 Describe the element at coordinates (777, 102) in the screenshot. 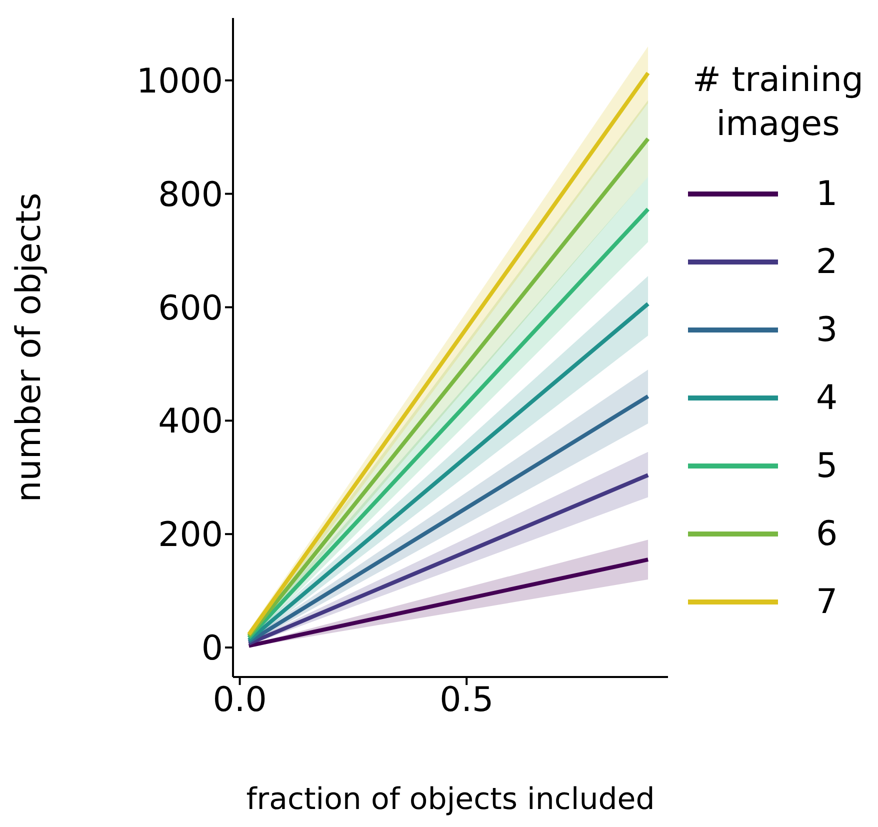

I see `legend-title: # training images` at that location.